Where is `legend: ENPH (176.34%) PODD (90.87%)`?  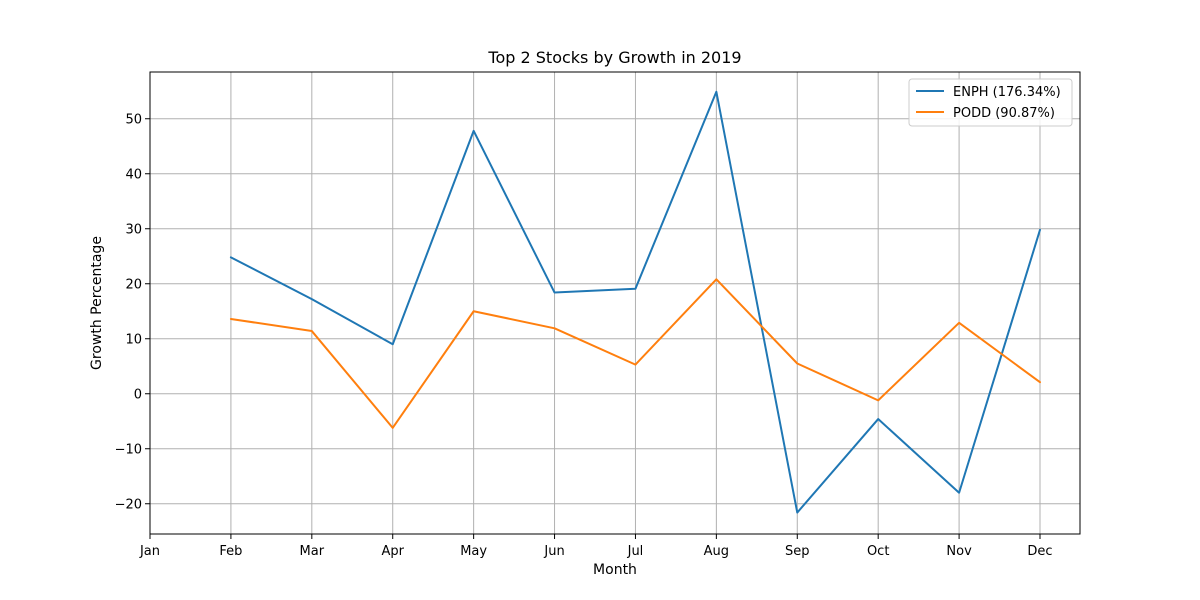
legend: ENPH (176.34%) PODD (90.87%) is located at coordinates (990, 102).